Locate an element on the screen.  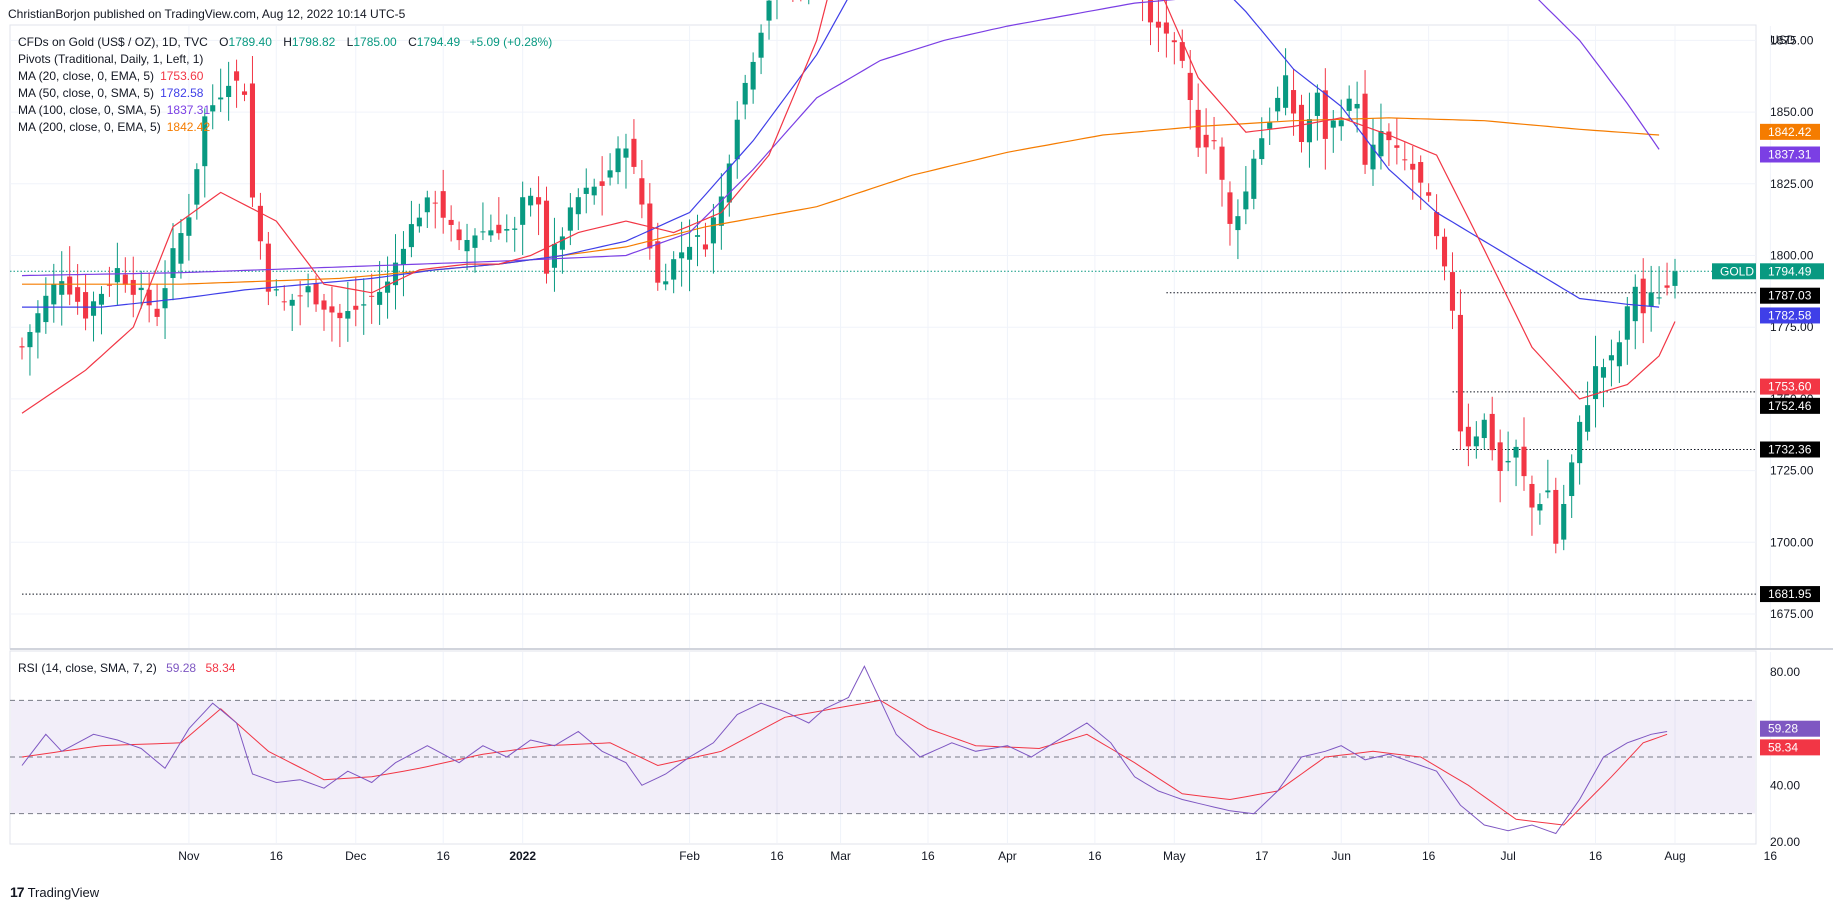
pivots-legend: Pivots (Traditional, Daily, 1, Left, 1) is located at coordinates (110, 59).